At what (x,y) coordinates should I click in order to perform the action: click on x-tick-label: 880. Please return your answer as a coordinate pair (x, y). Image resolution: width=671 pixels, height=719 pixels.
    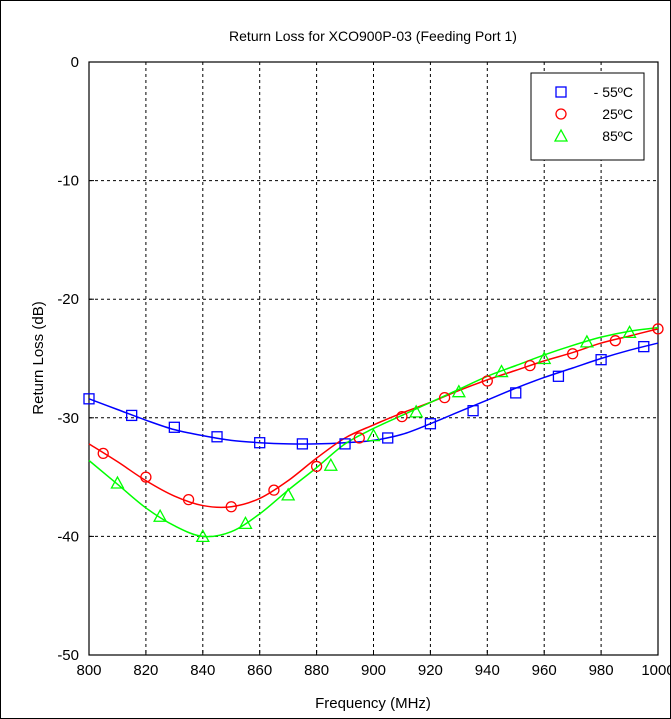
    Looking at the image, I should click on (316, 670).